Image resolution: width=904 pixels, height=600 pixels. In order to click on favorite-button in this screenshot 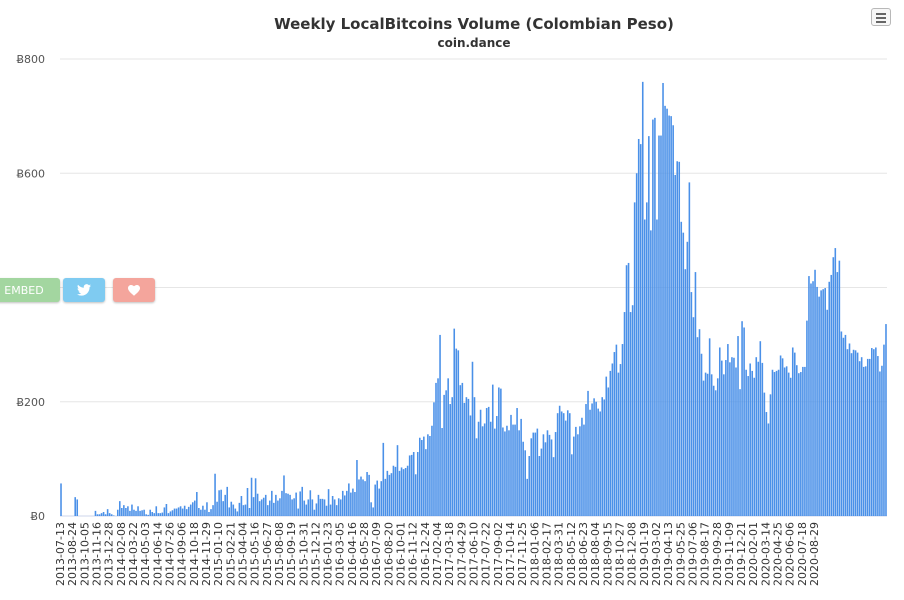, I will do `click(134, 290)`.